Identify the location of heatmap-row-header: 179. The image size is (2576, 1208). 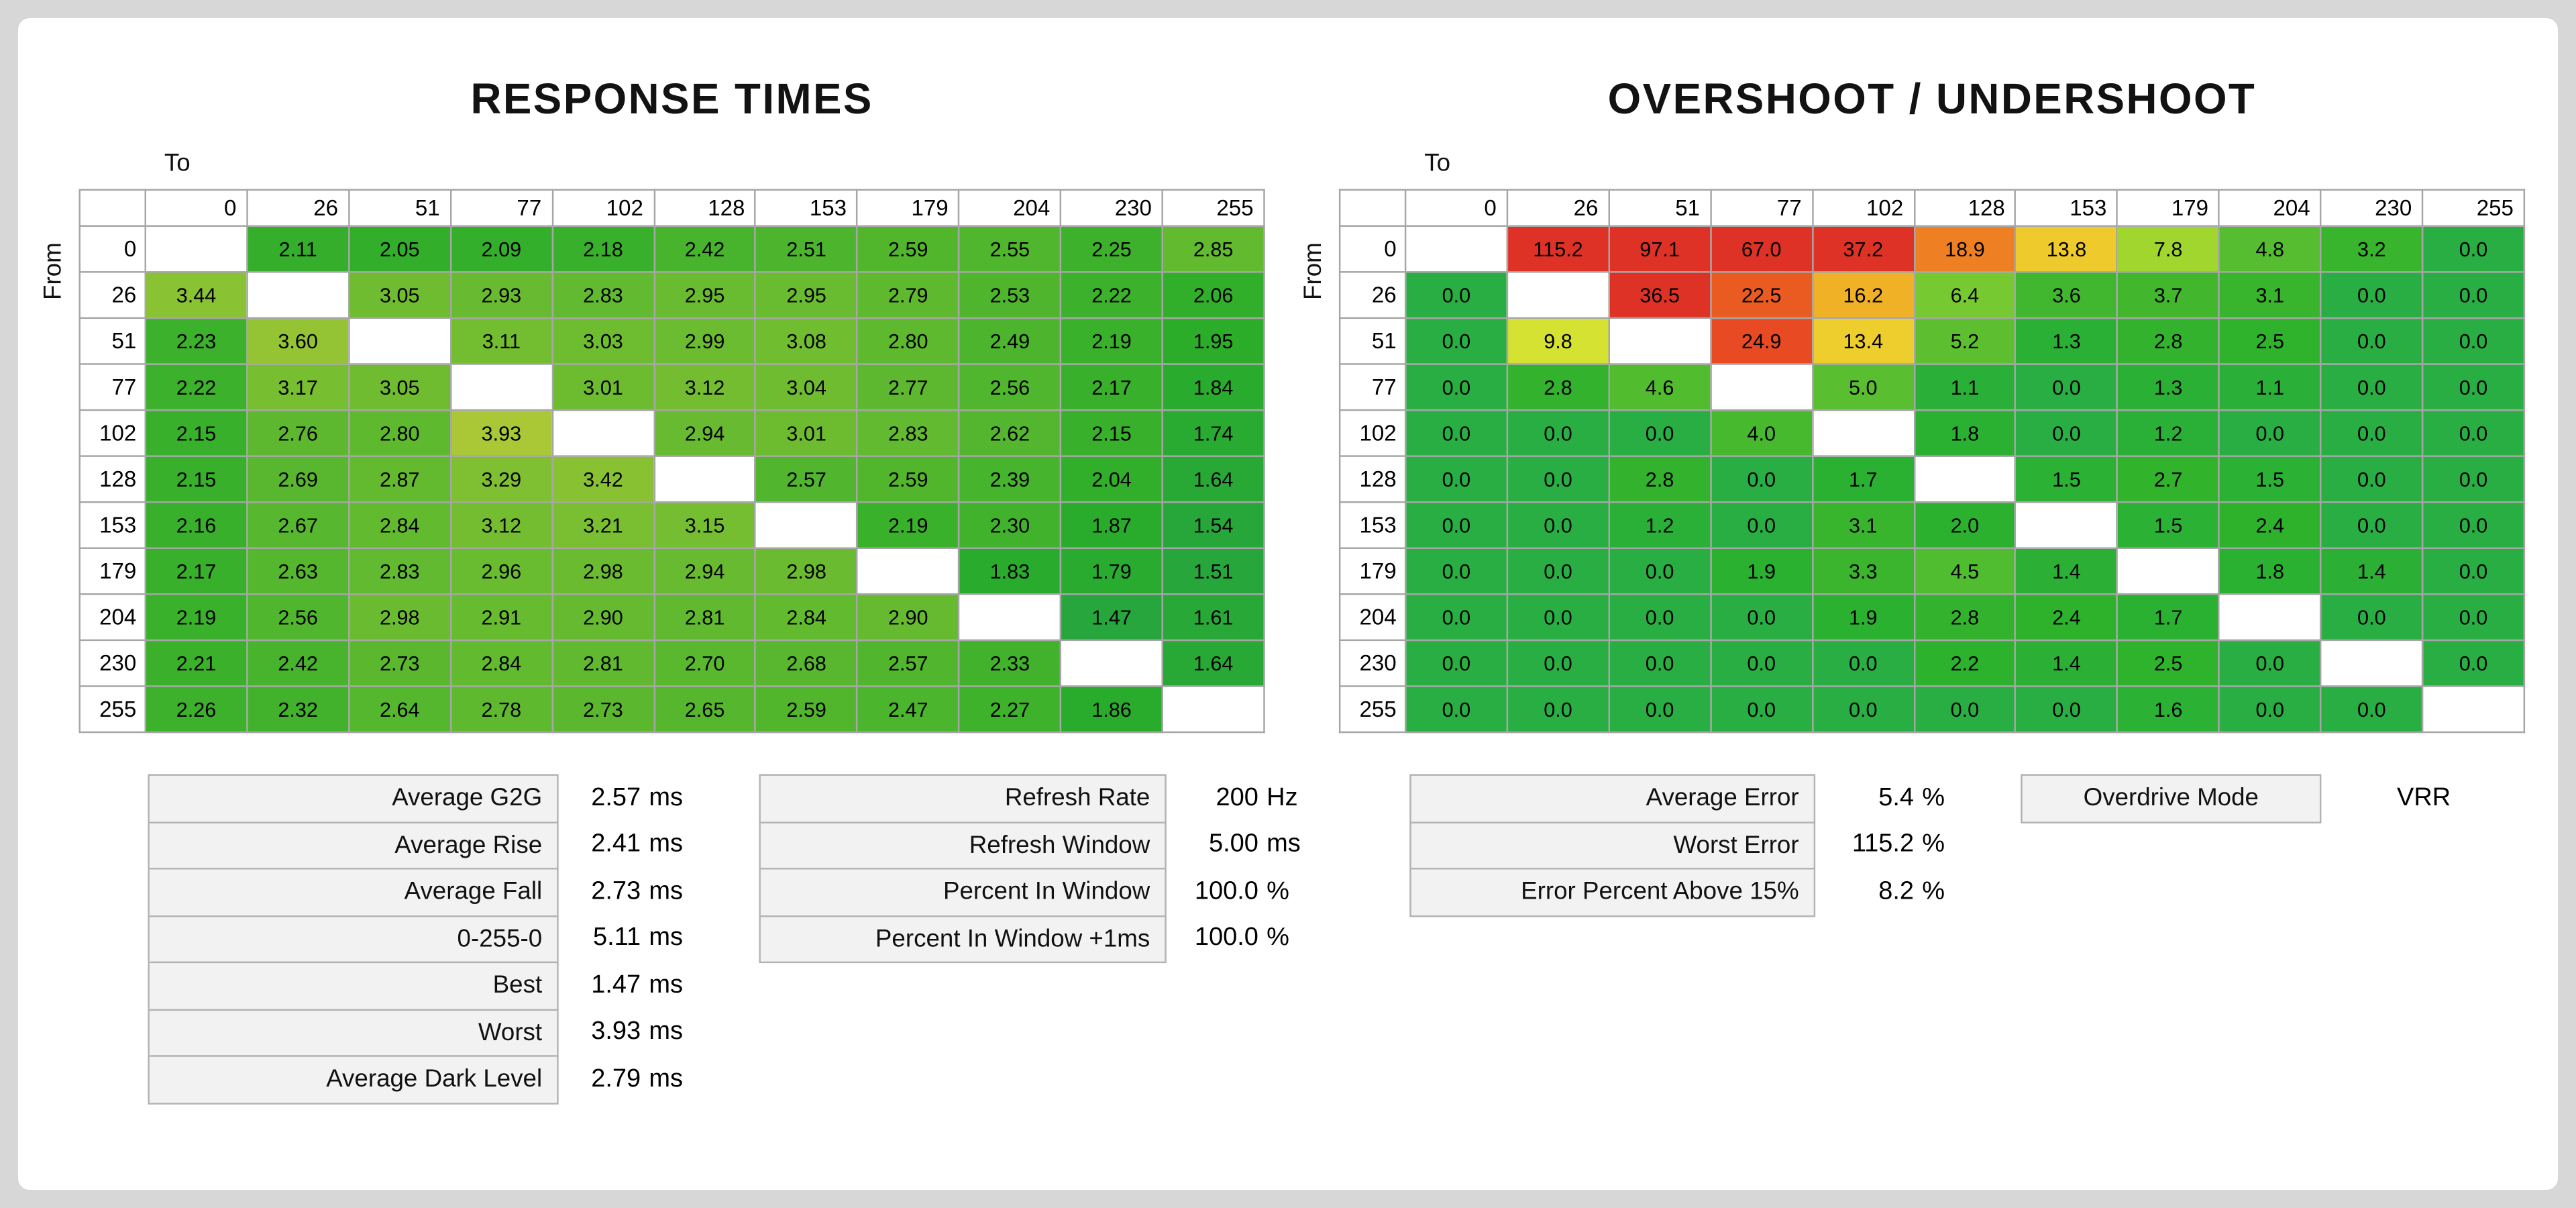
(1372, 571).